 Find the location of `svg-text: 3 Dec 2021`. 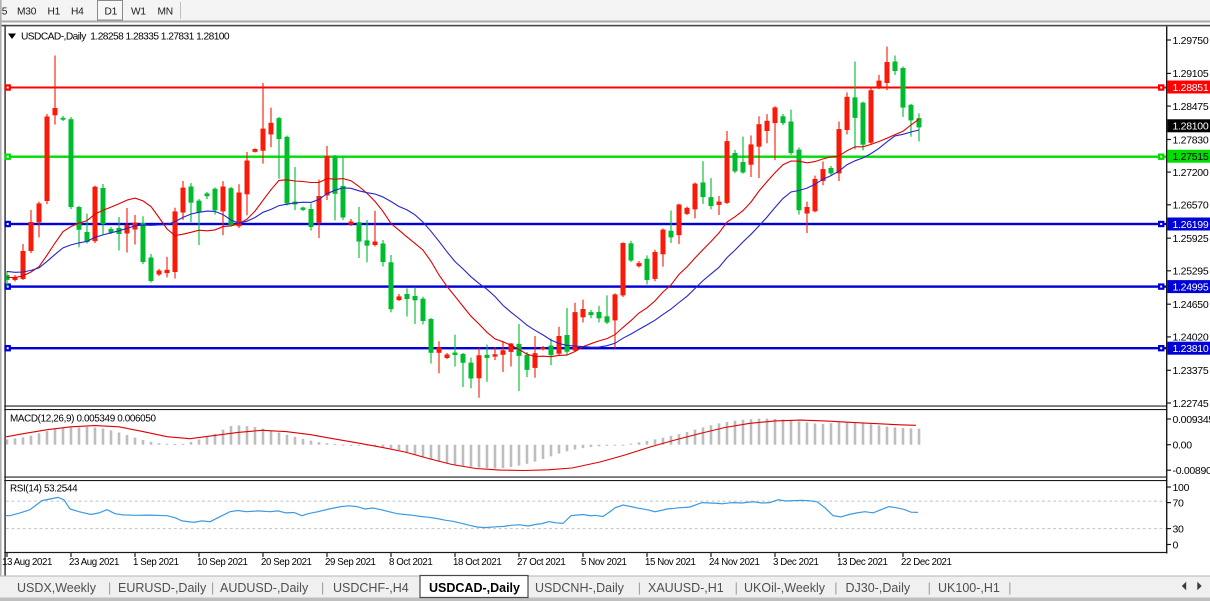

svg-text: 3 Dec 2021 is located at coordinates (796, 562).